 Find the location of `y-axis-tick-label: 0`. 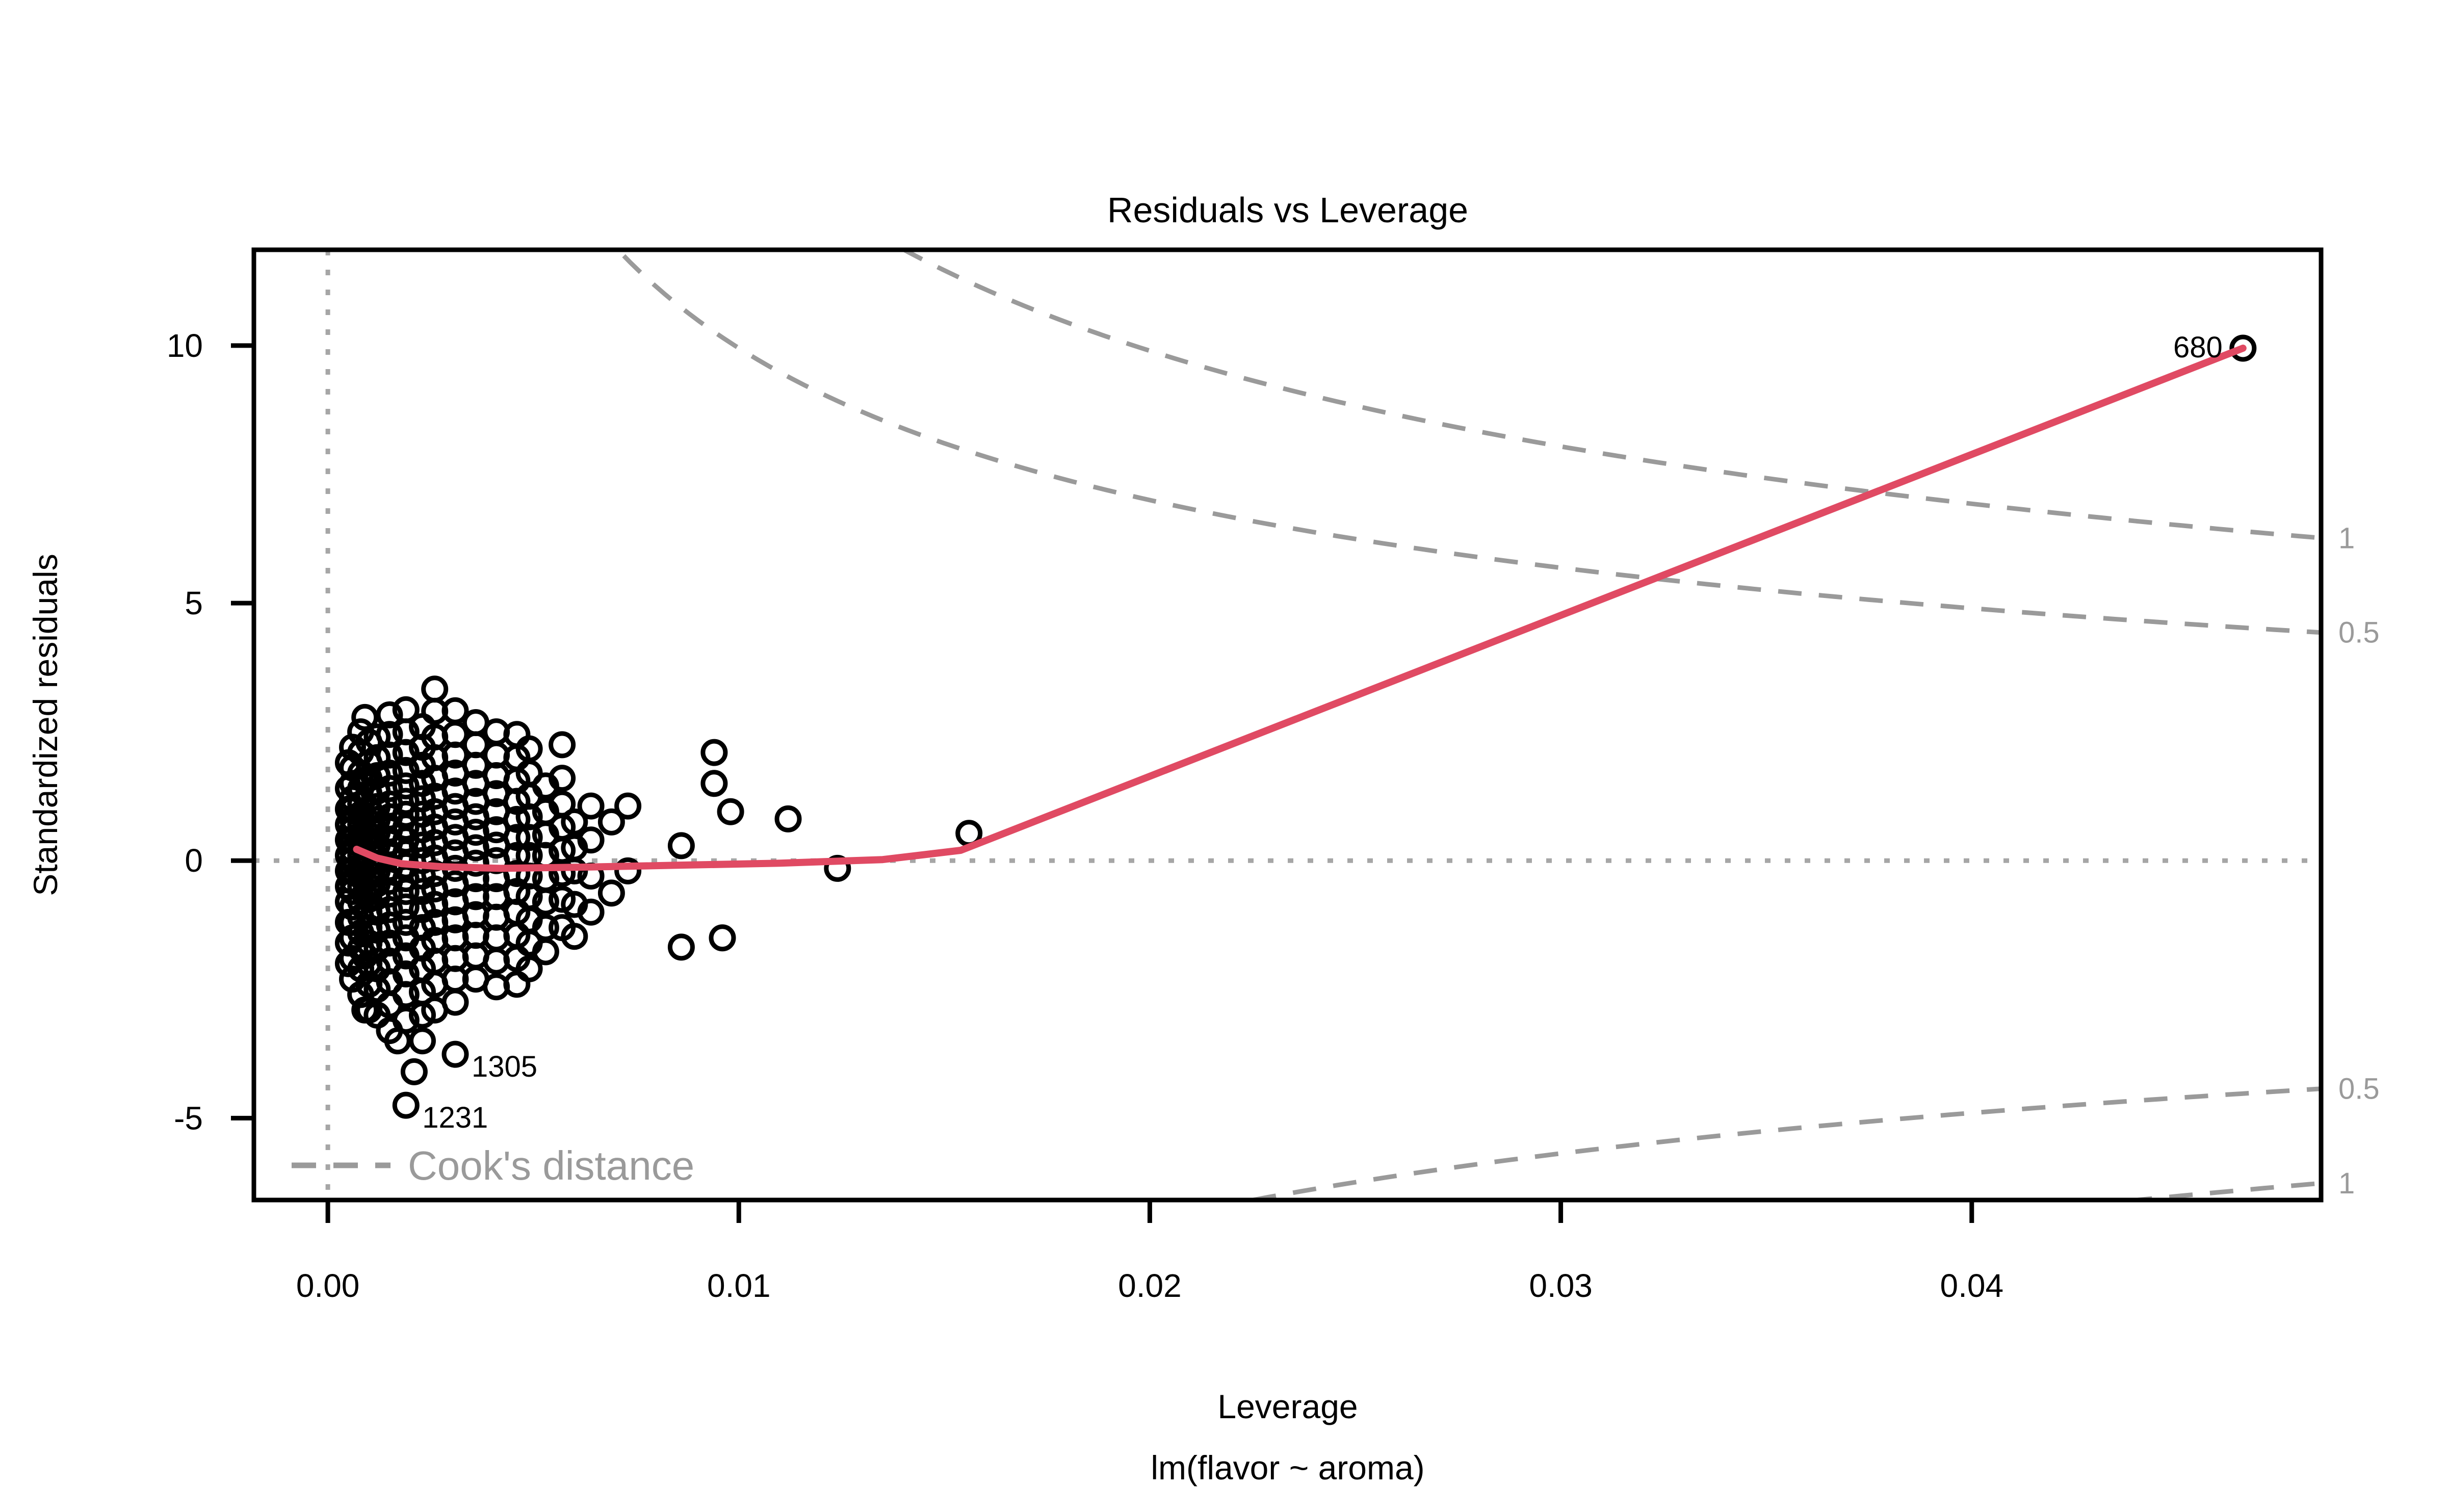

y-axis-tick-label: 0 is located at coordinates (194, 860).